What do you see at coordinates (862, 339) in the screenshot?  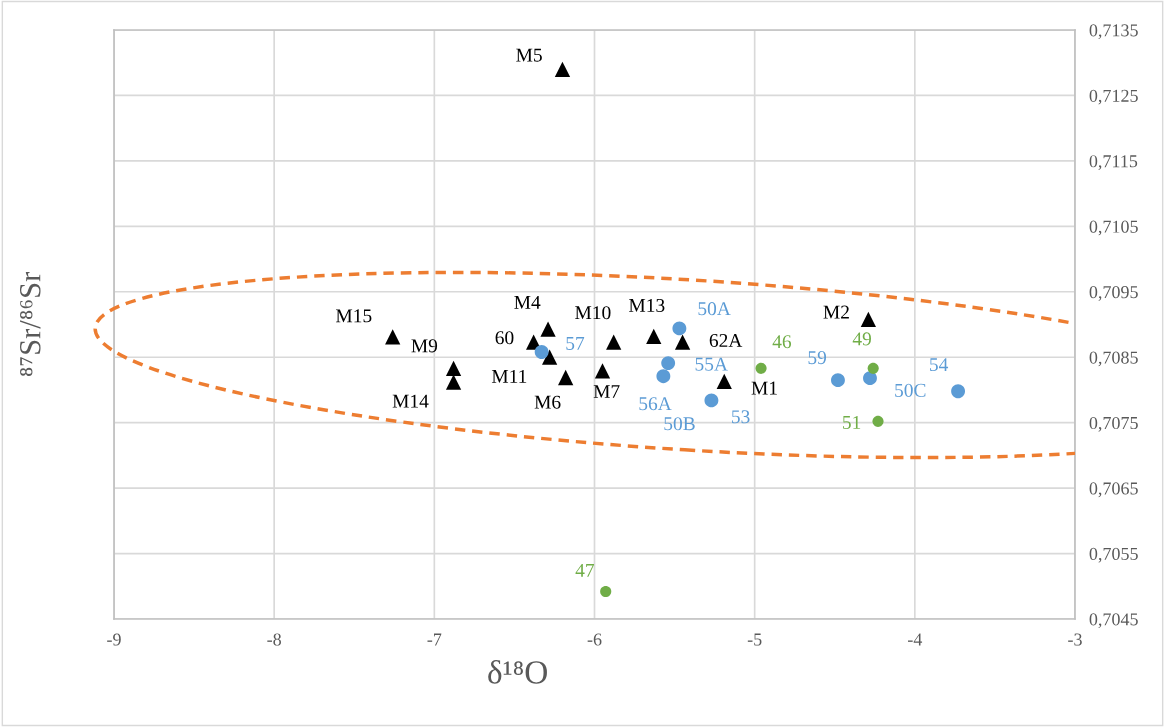 I see `annotation: 49` at bounding box center [862, 339].